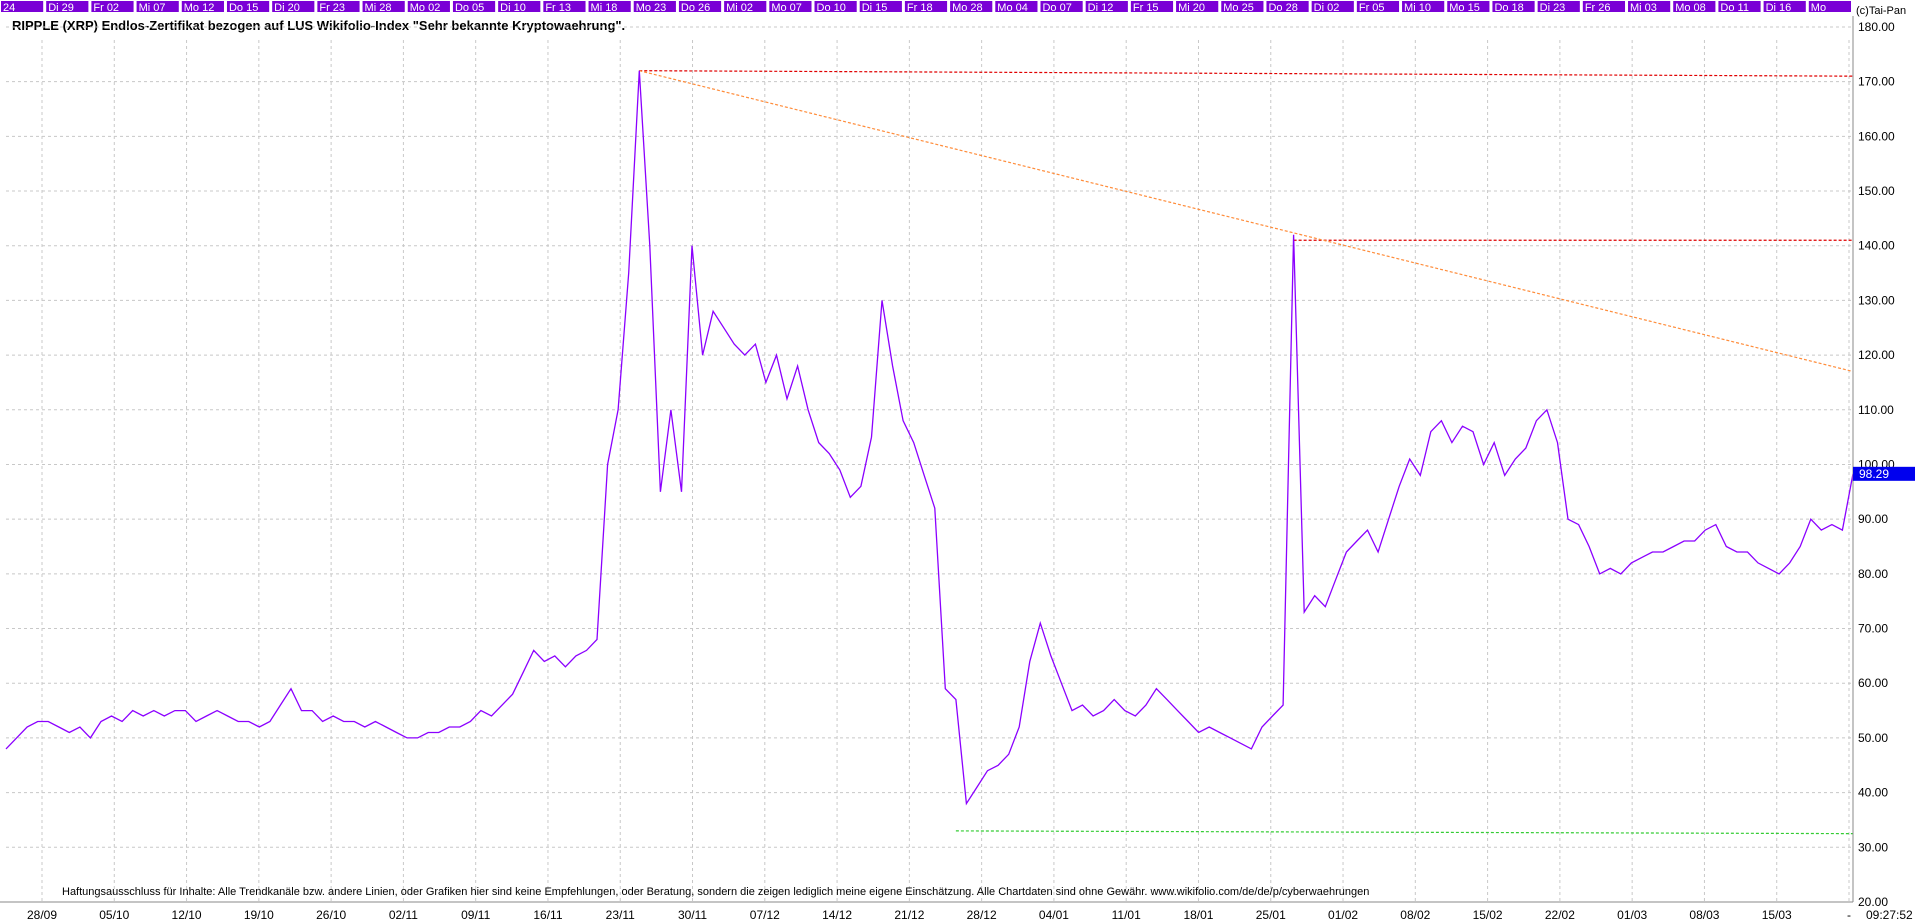 The width and height of the screenshot is (1916, 924). I want to click on x-tick-label: 15/03, so click(1777, 915).